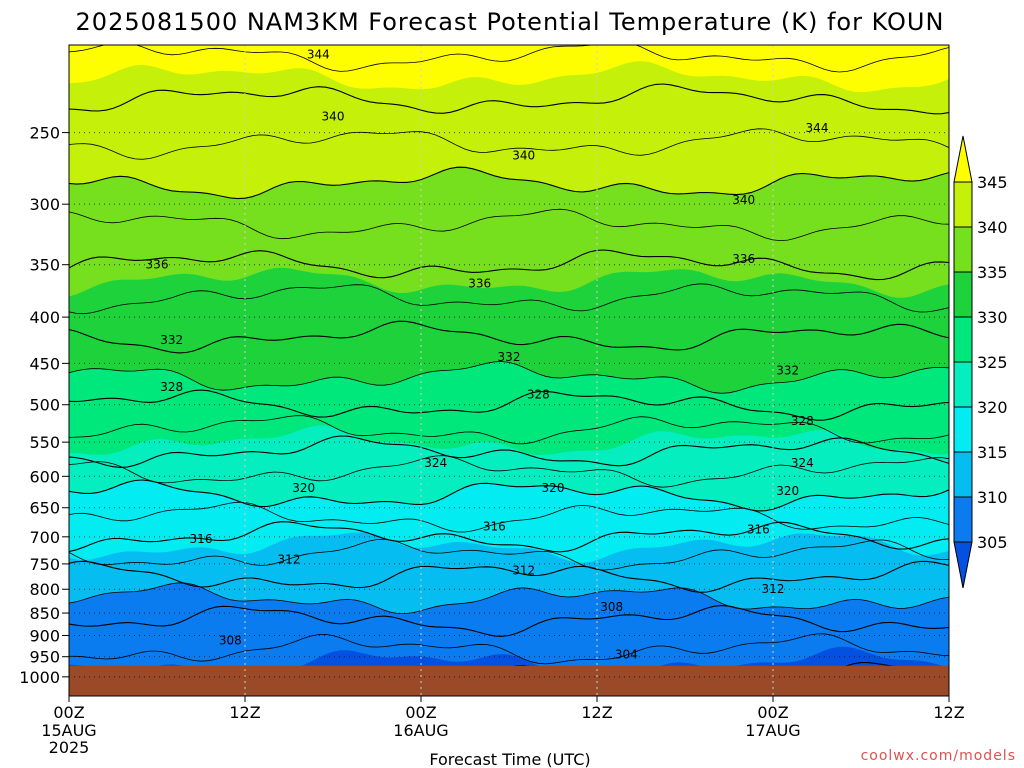  What do you see at coordinates (44, 442) in the screenshot?
I see `y-tick-label: 550` at bounding box center [44, 442].